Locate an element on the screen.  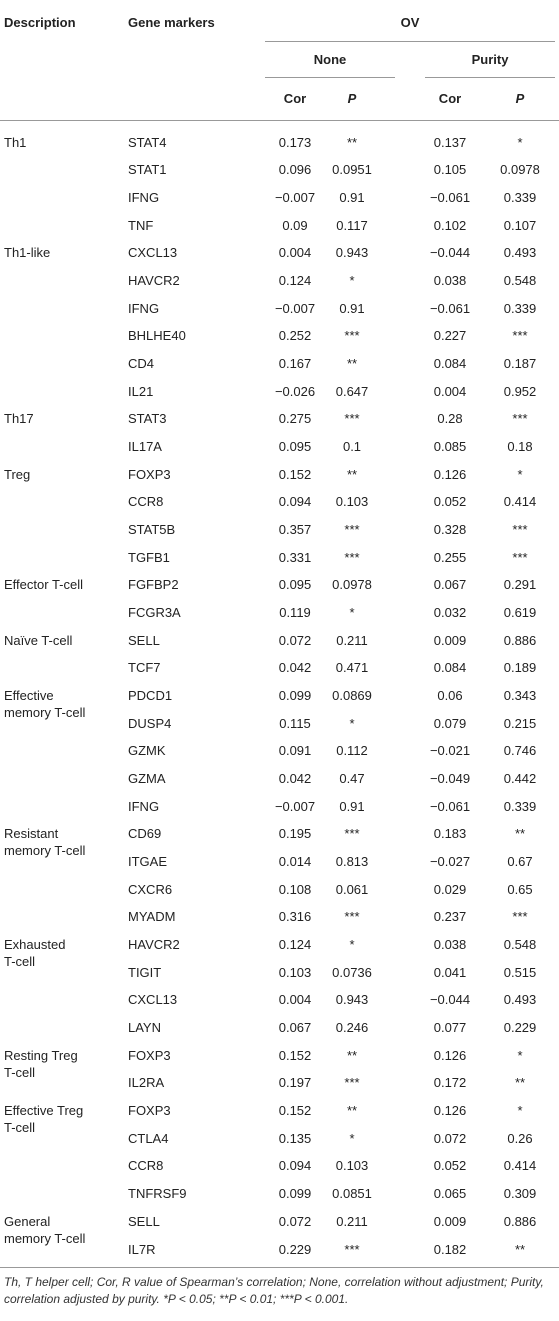
description: Effective memory T-cell is located at coordinates (45, 704).